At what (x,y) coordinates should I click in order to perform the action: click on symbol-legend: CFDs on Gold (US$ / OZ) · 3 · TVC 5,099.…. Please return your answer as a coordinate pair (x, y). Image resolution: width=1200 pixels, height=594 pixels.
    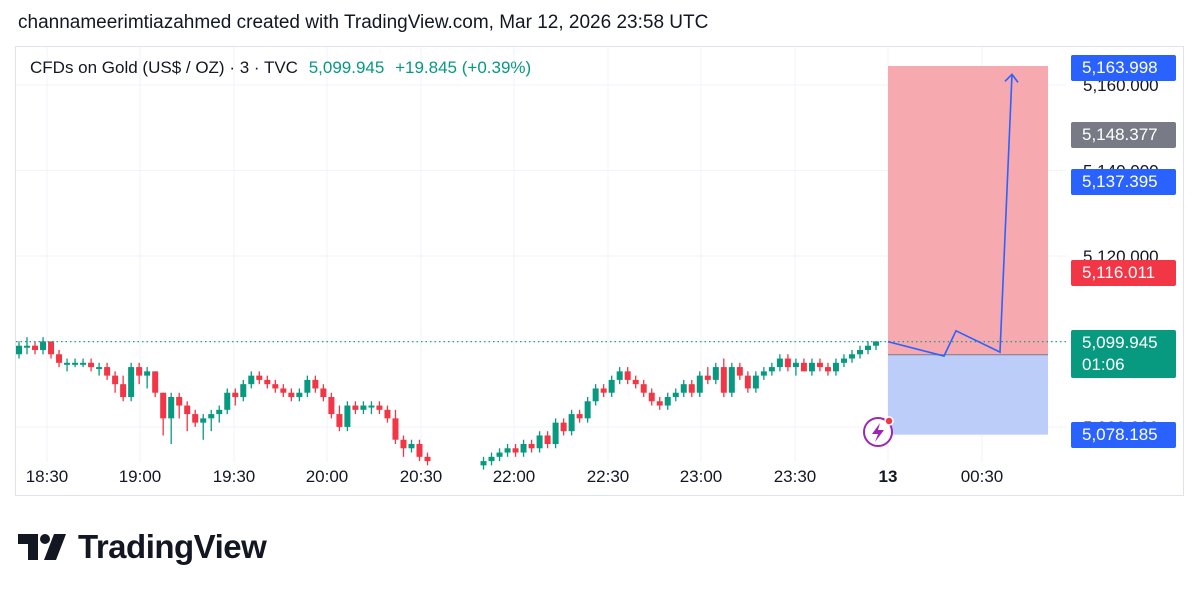
    Looking at the image, I should click on (280, 68).